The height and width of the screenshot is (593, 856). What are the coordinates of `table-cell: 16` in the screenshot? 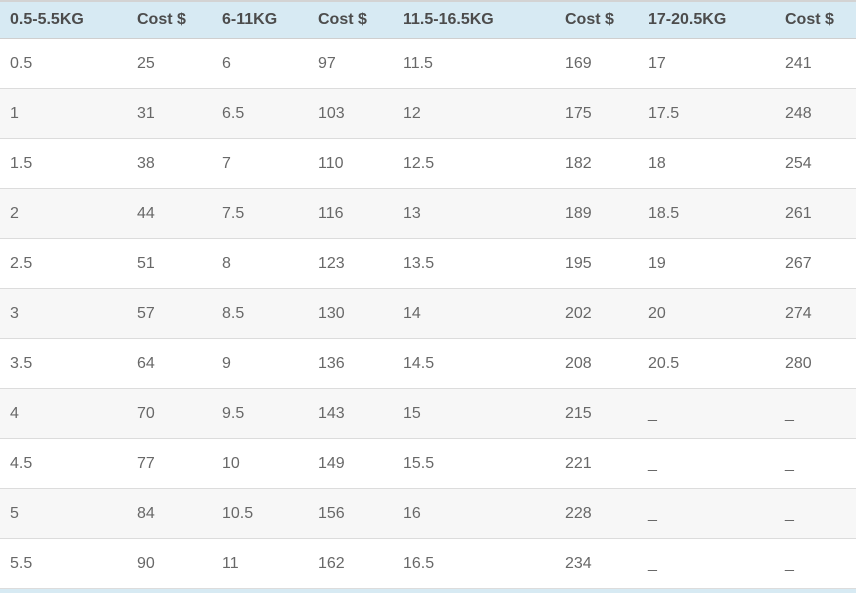 It's located at (474, 513).